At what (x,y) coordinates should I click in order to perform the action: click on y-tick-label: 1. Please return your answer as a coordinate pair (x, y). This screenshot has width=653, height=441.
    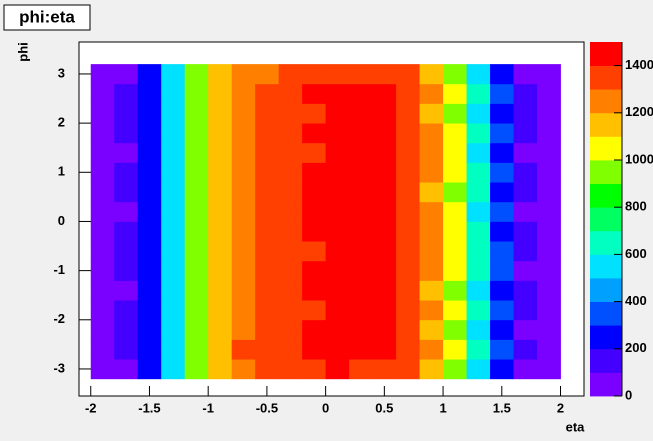
    Looking at the image, I should click on (61, 171).